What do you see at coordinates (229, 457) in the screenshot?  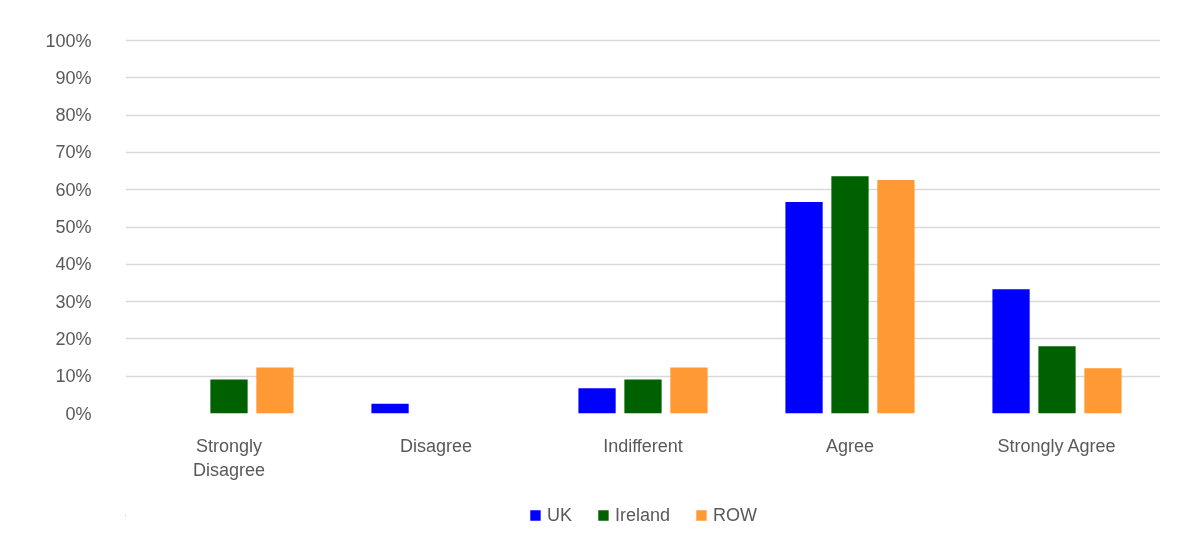 I see `x-tick-label: Strongly Disagree` at bounding box center [229, 457].